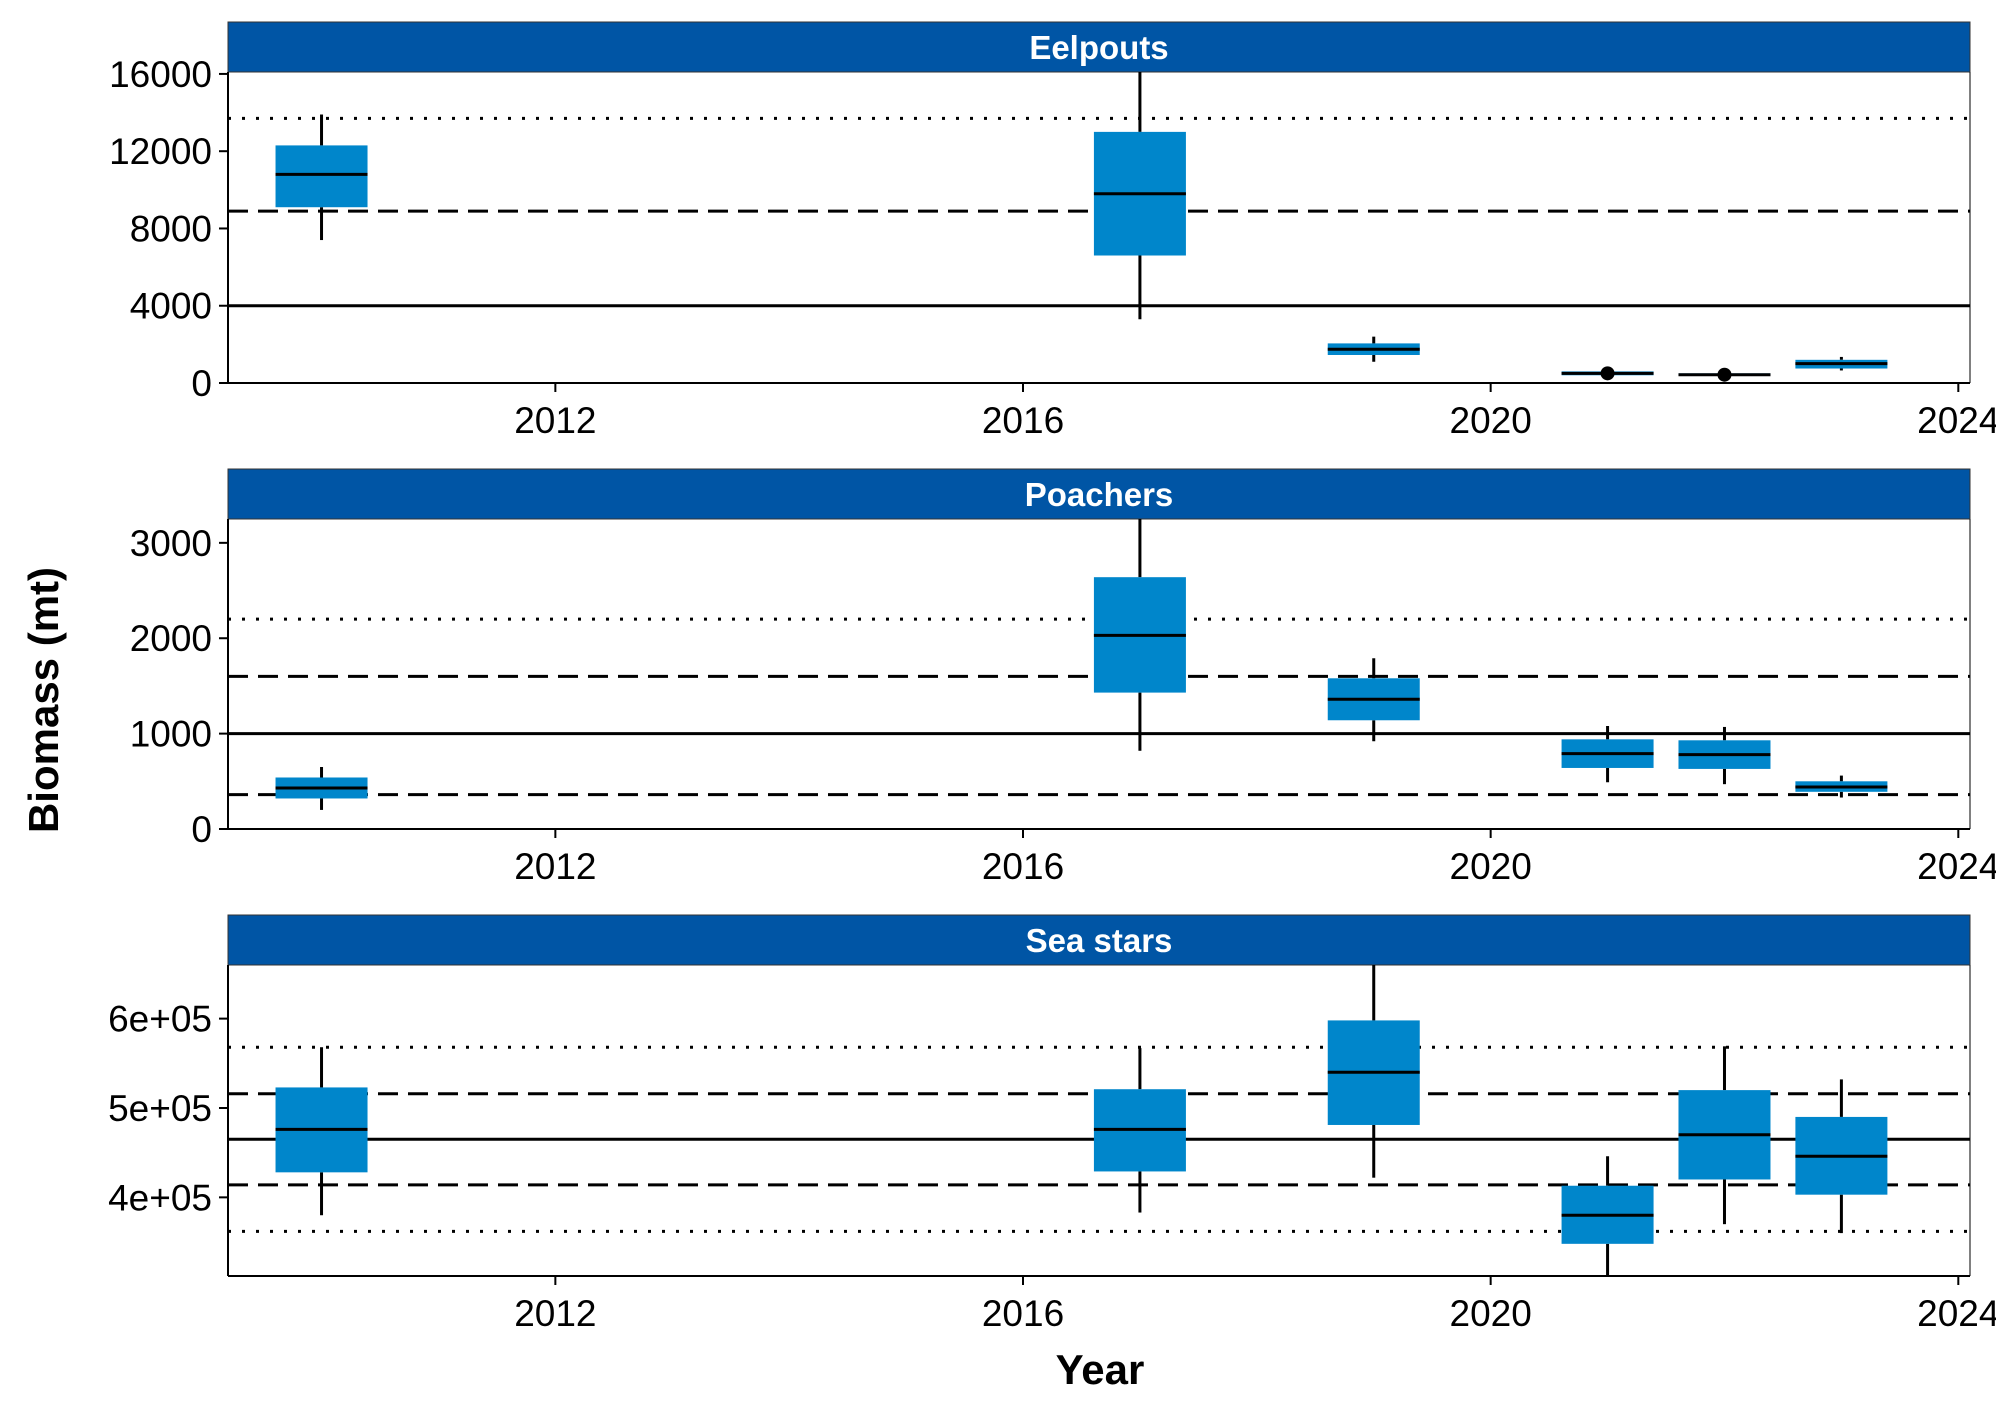  I want to click on panel-title-poachers: Poachers, so click(1099, 494).